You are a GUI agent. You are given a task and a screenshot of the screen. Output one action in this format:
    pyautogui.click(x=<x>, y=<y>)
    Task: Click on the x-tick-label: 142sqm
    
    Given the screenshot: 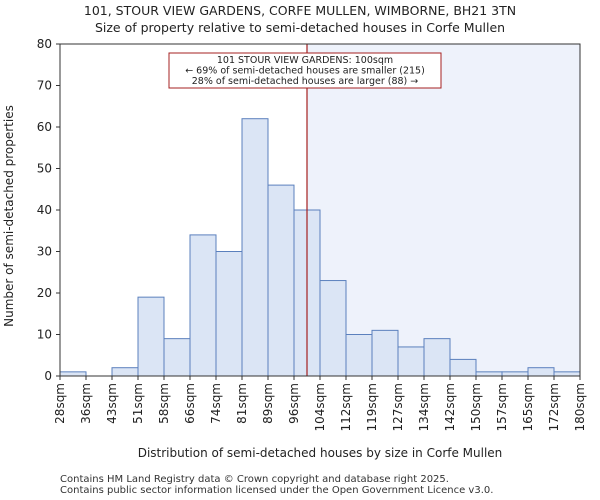 What is the action you would take?
    pyautogui.click(x=450, y=407)
    